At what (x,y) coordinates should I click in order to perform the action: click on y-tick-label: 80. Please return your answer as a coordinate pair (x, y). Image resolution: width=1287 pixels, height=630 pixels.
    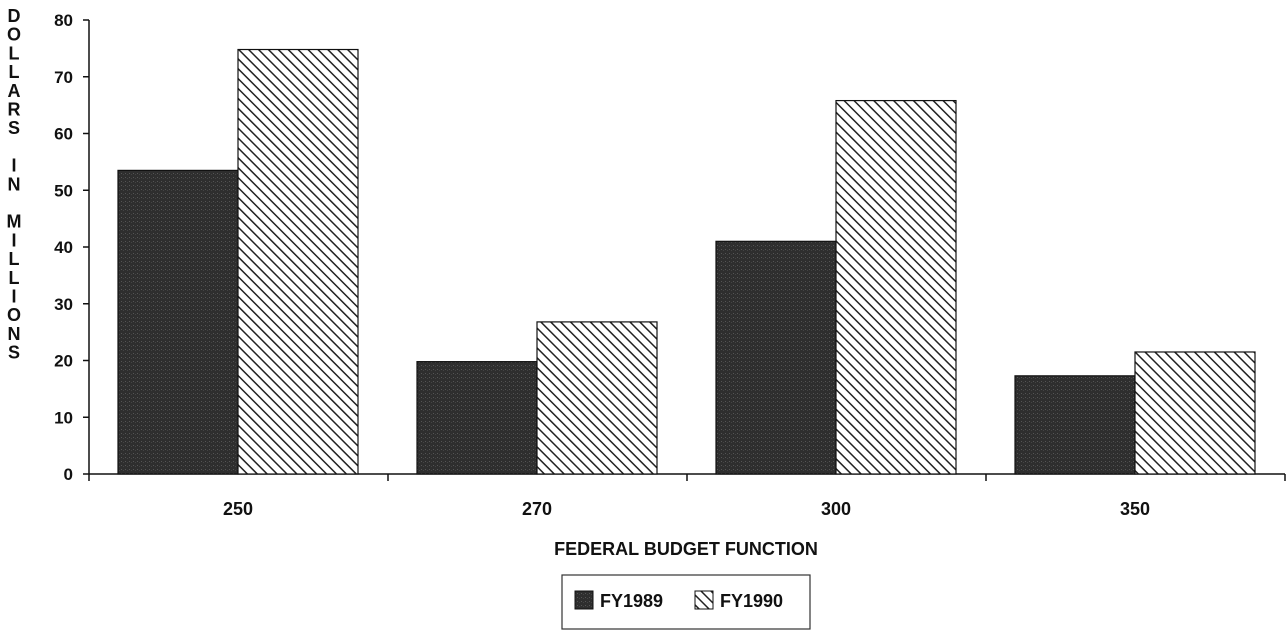
    Looking at the image, I should click on (63, 20).